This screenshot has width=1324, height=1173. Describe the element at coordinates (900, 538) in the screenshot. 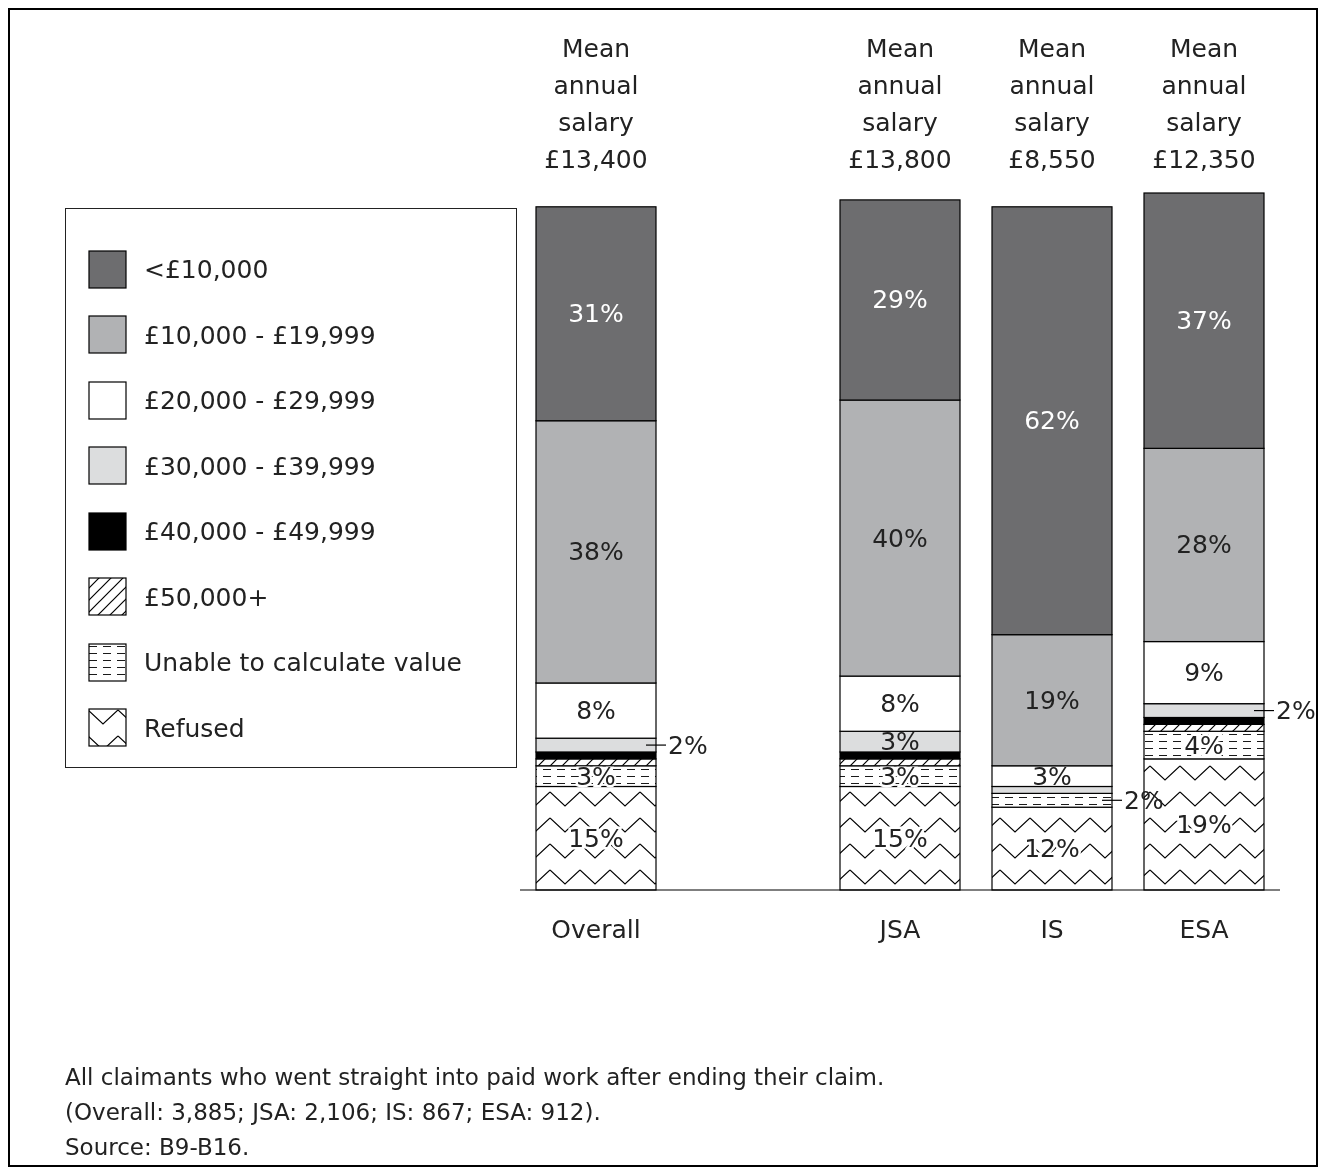

I see `data-label: 40%` at that location.